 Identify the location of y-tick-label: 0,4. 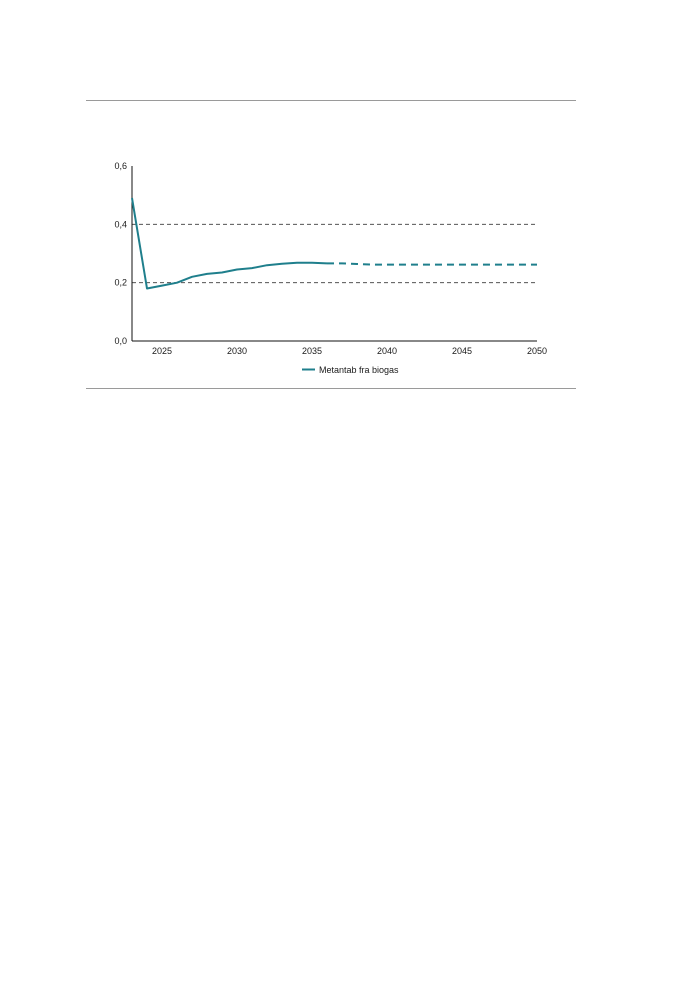
(120, 224).